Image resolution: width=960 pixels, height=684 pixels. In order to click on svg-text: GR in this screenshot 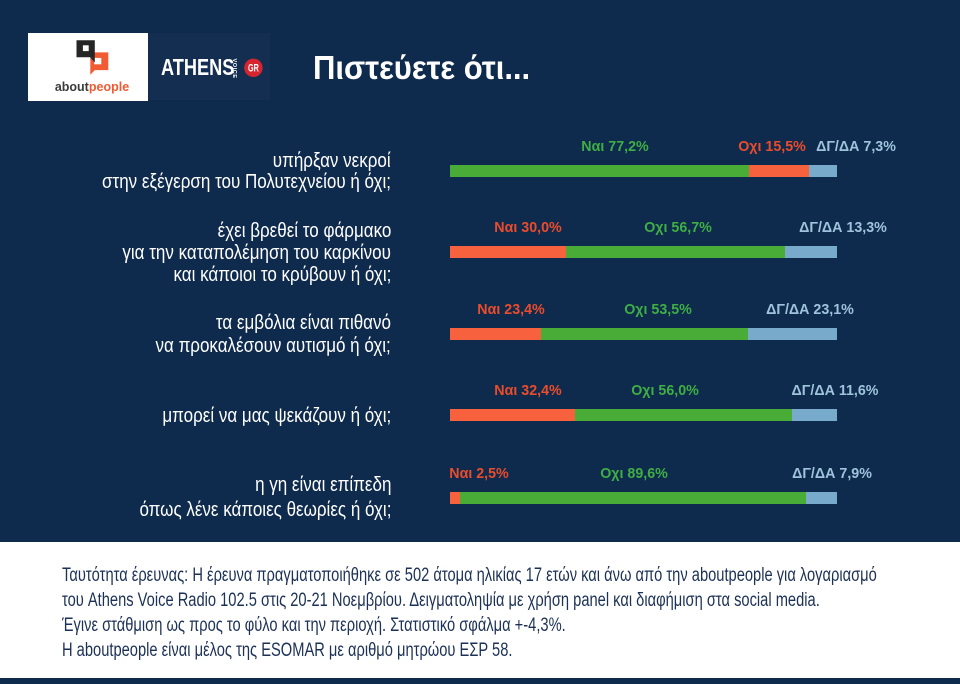, I will do `click(253, 69)`.